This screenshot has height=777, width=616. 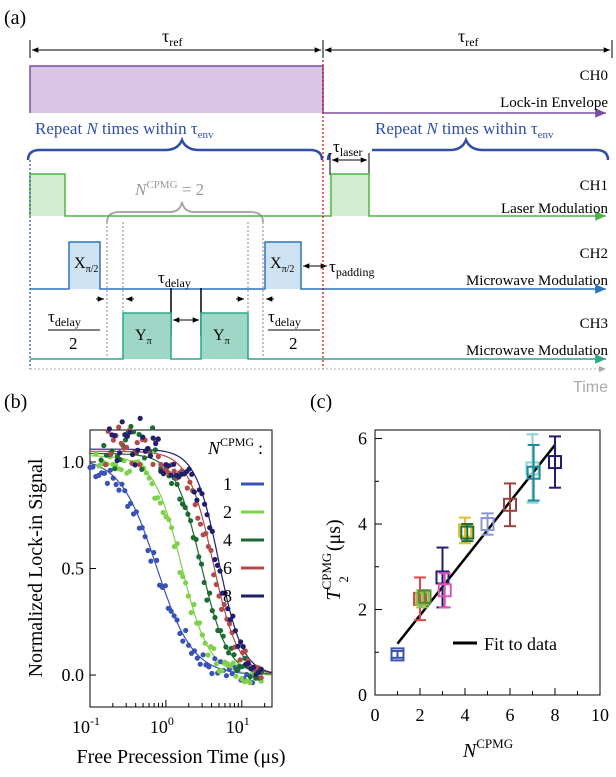 I want to click on point-marker, so click(x=467, y=532).